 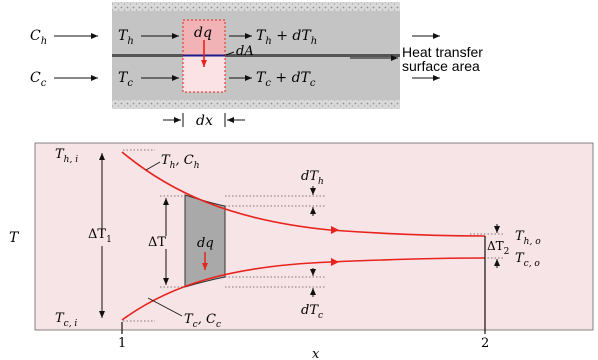 I want to click on label-dT2: ΔT2, so click(x=498, y=248).